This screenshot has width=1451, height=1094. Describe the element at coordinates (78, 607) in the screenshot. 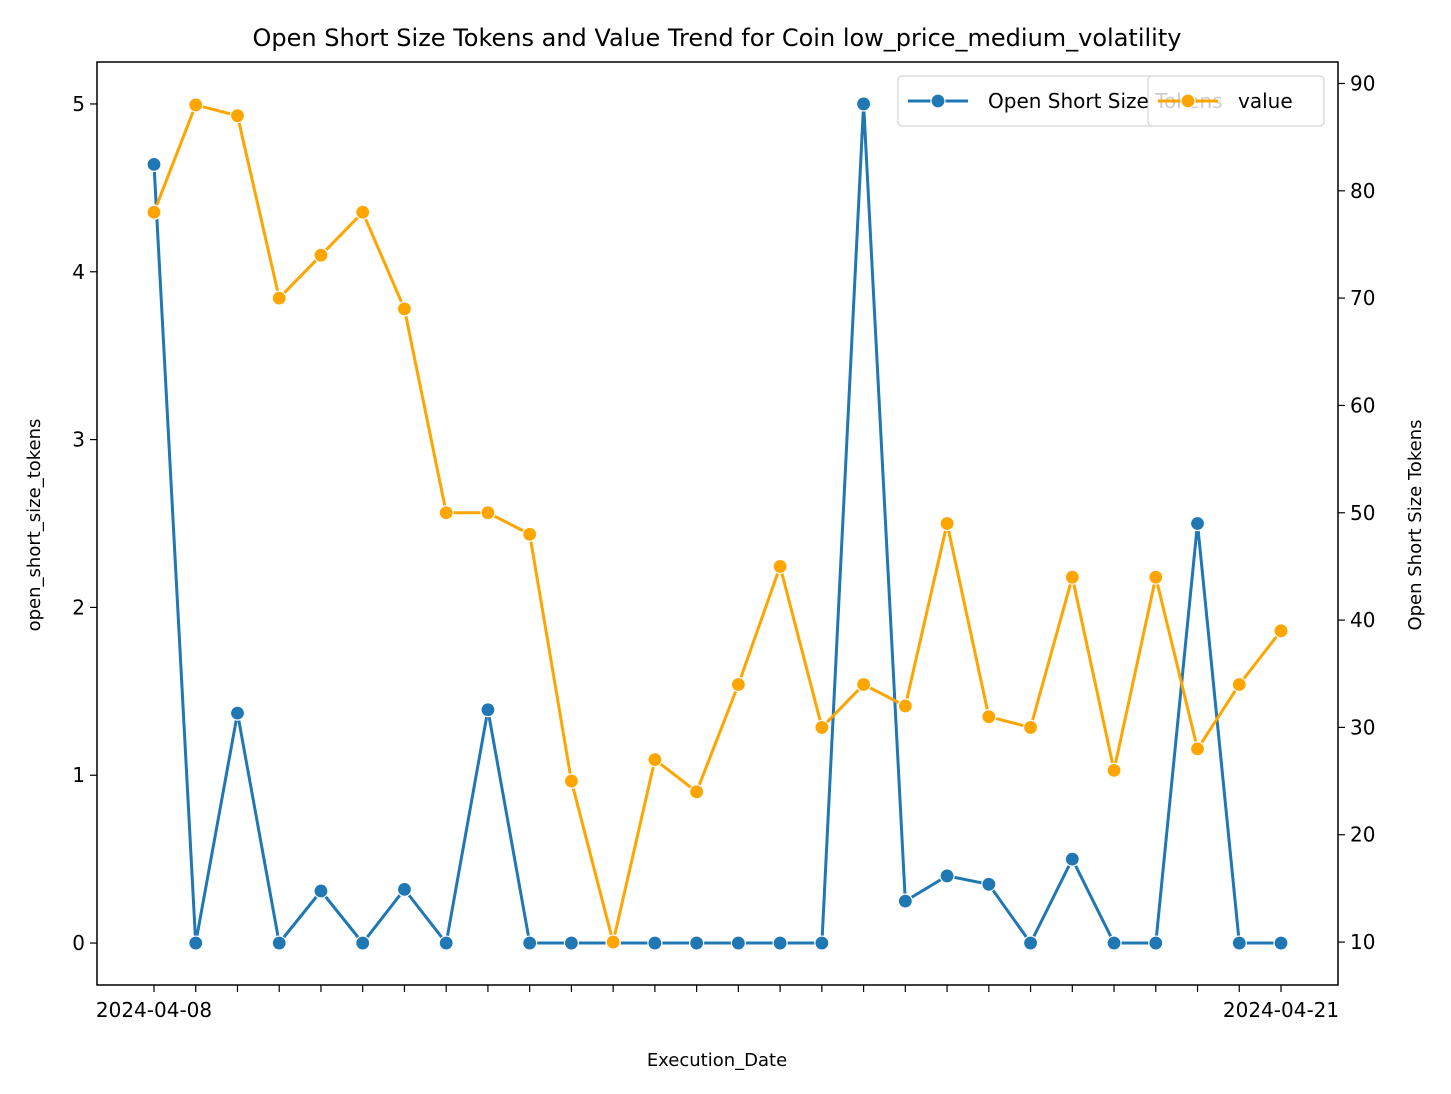

I see `left-y-tick-label: 2` at that location.